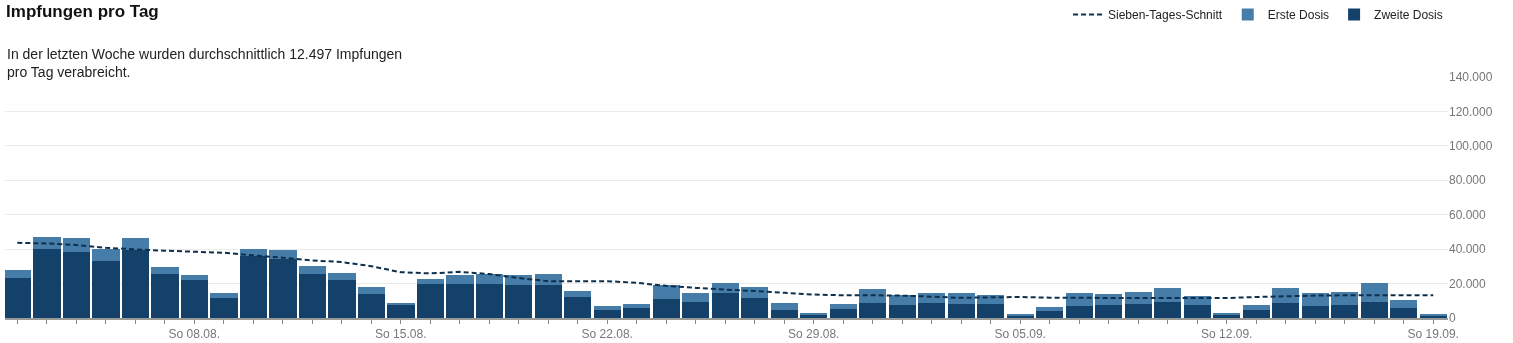 This screenshot has width=1513, height=343. I want to click on legend-label: Zweite Dosis, so click(1408, 15).